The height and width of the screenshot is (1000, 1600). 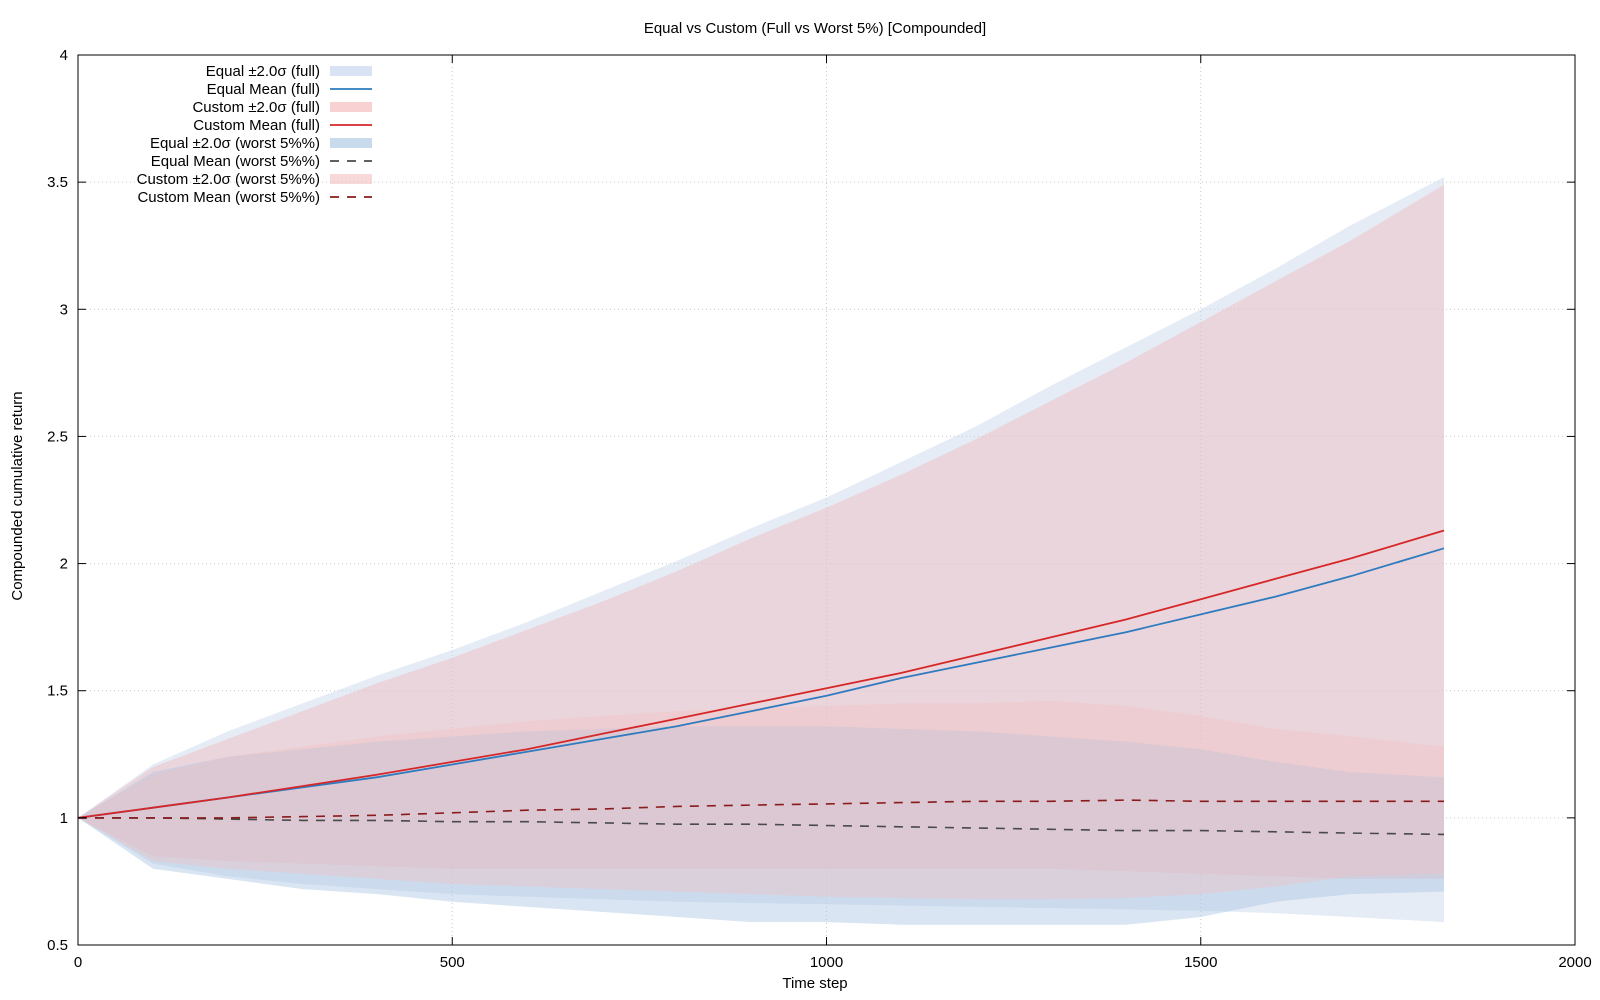 What do you see at coordinates (57, 945) in the screenshot?
I see `y-tick-label: 0.5` at bounding box center [57, 945].